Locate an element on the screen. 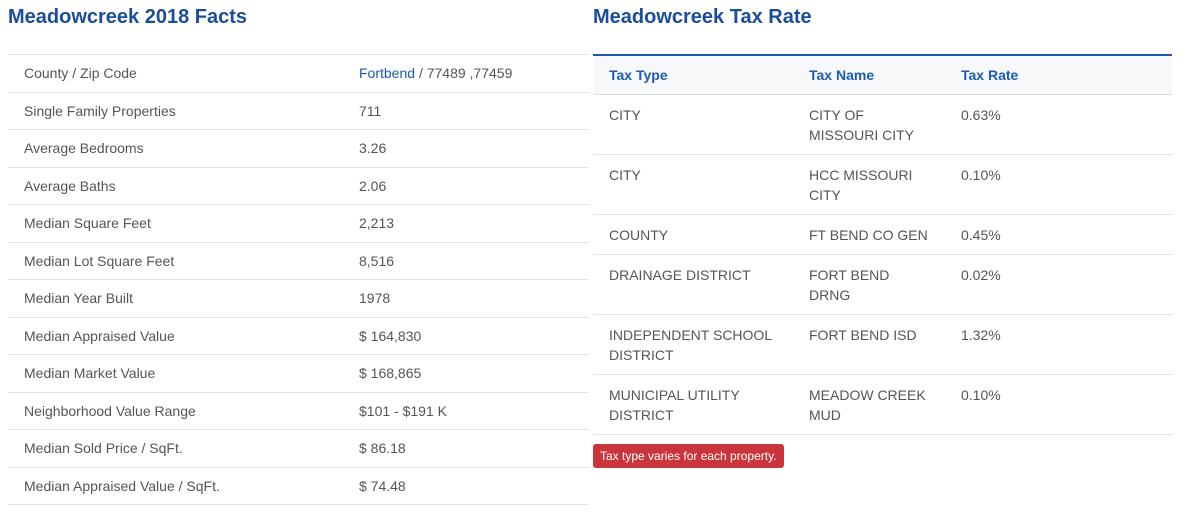 This screenshot has width=1200, height=525. tax-cell: FORT BEND ISD is located at coordinates (869, 344).